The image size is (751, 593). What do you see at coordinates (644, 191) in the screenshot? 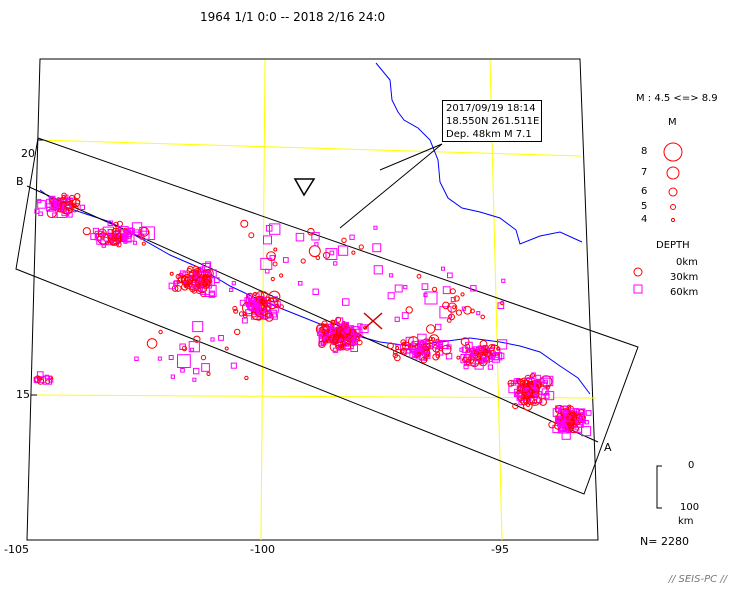
I see `magnitude-item: 6` at bounding box center [644, 191].